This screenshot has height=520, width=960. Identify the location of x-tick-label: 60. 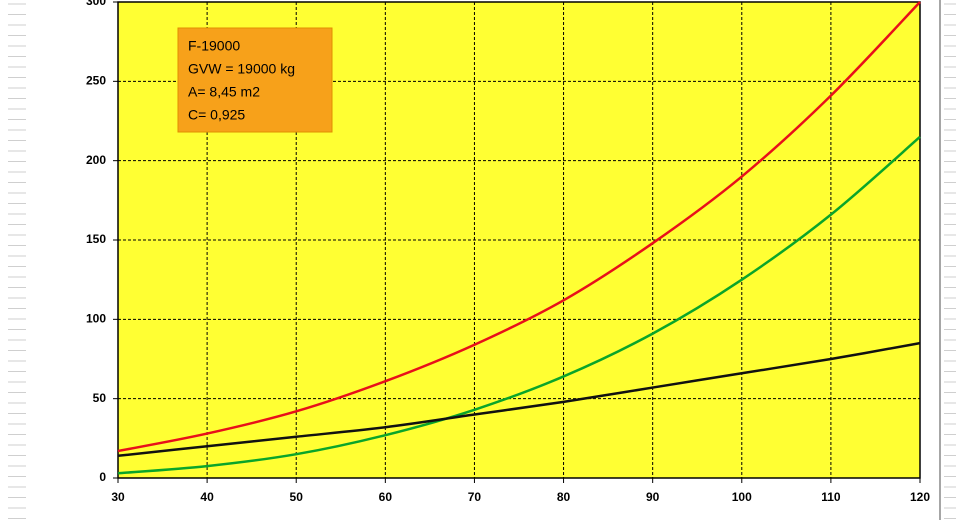
(386, 497).